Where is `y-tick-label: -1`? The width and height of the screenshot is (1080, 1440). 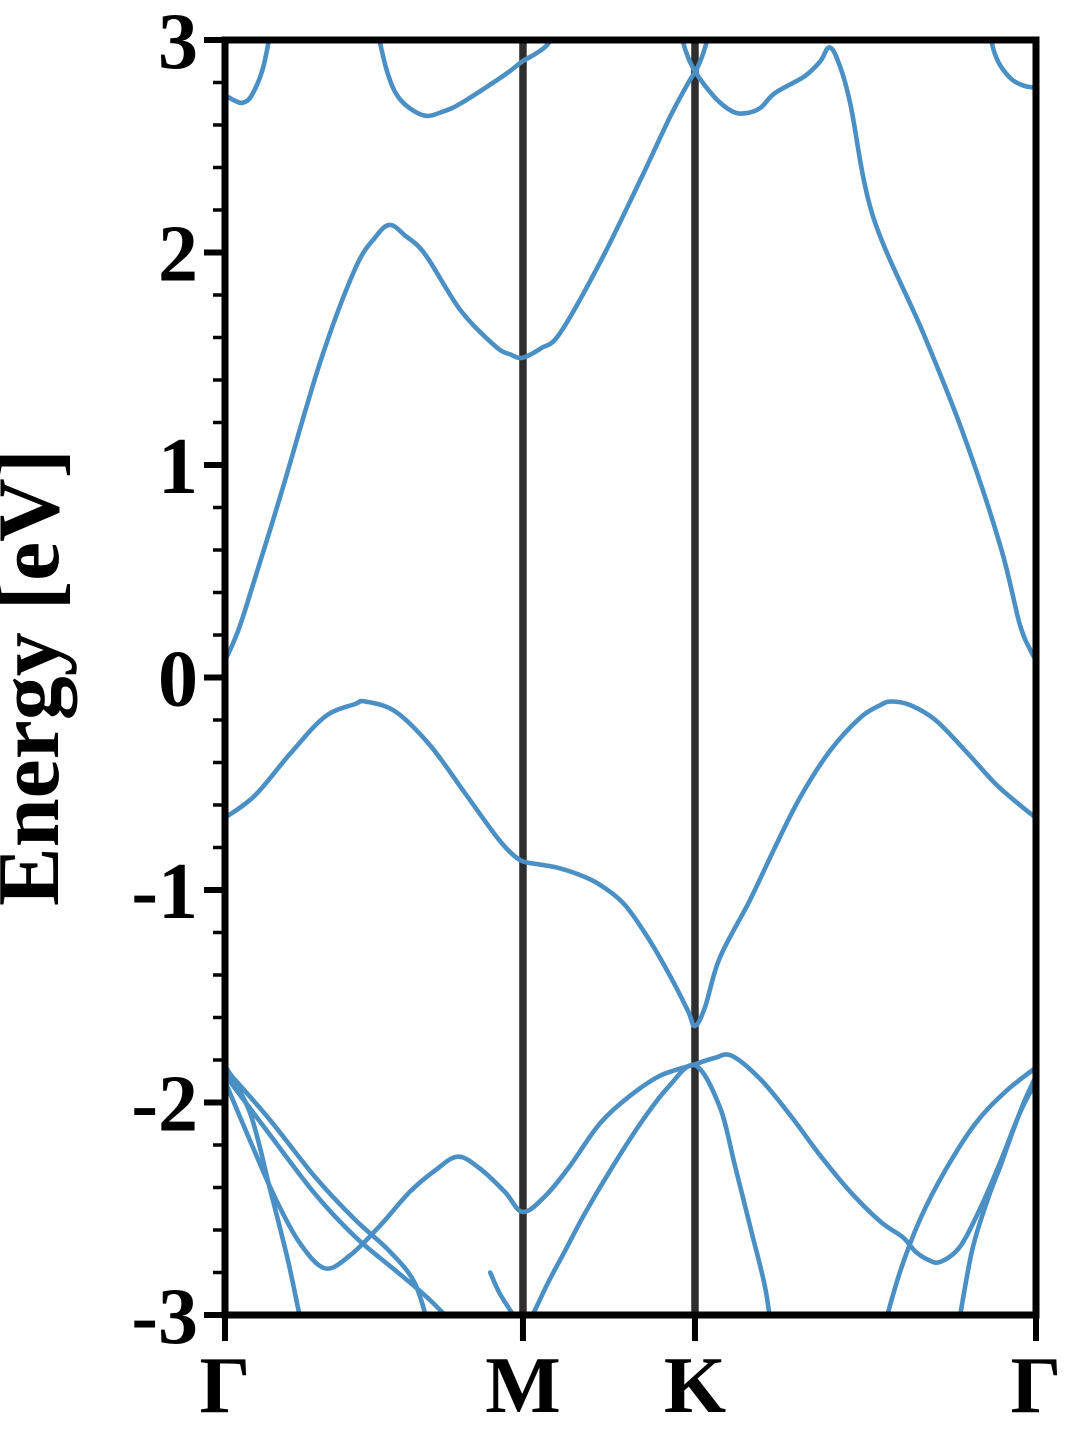
y-tick-label: -1 is located at coordinates (164, 892).